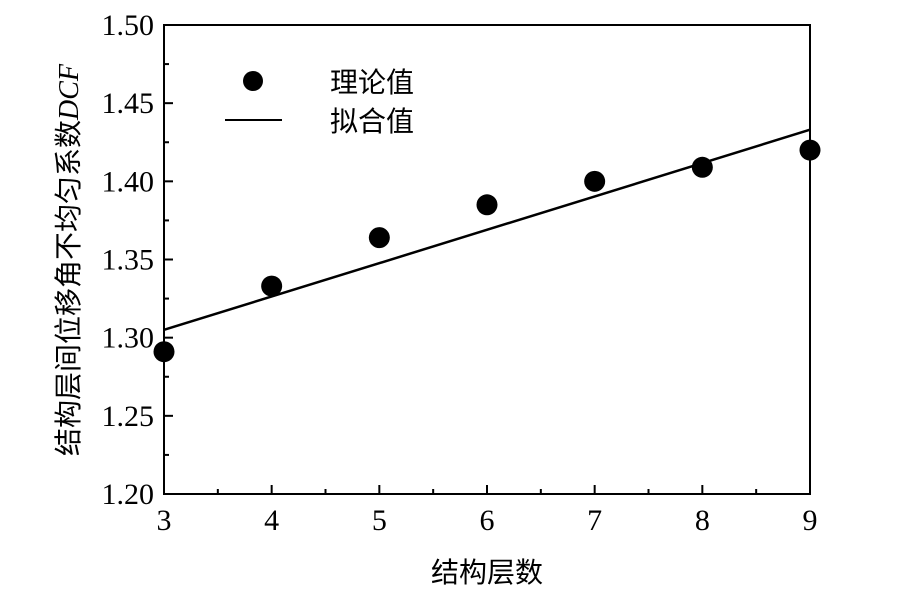 The image size is (909, 608). I want to click on x-axis-ticks, so click(487, 489).